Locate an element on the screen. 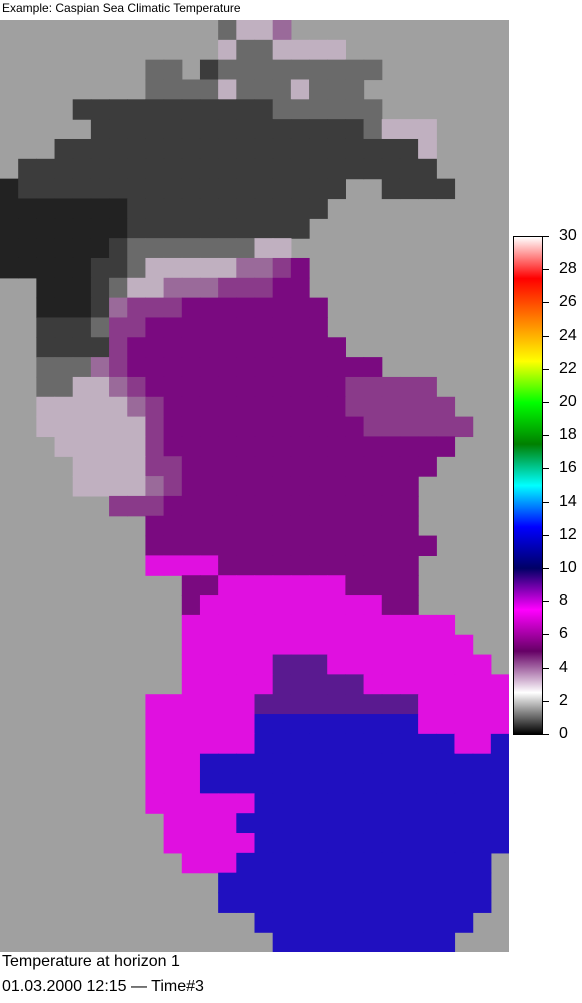  colorbar-tick-label: 14 is located at coordinates (568, 501).